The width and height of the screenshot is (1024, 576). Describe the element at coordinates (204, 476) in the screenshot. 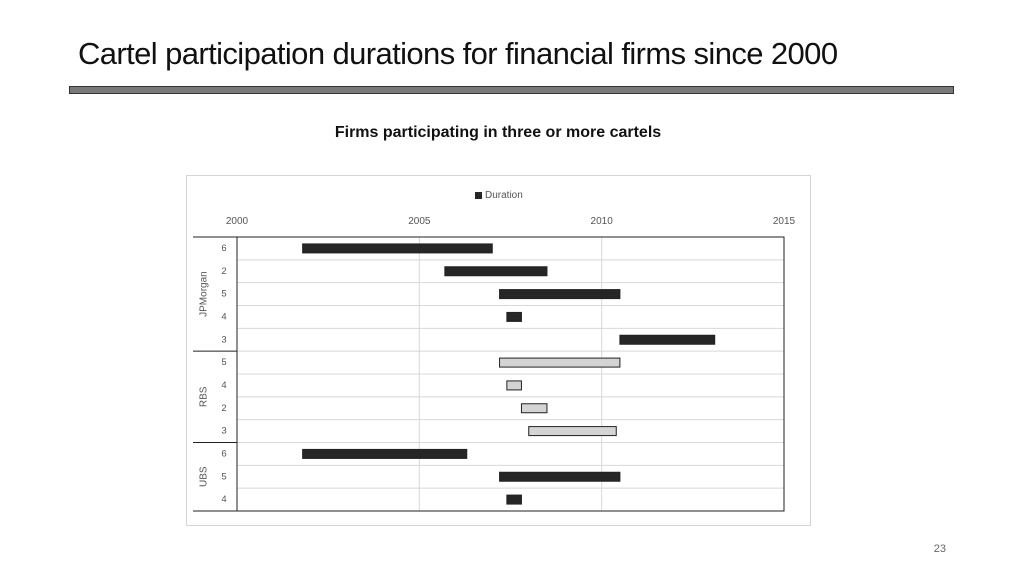

I see `group-label-ubs: UBS` at that location.